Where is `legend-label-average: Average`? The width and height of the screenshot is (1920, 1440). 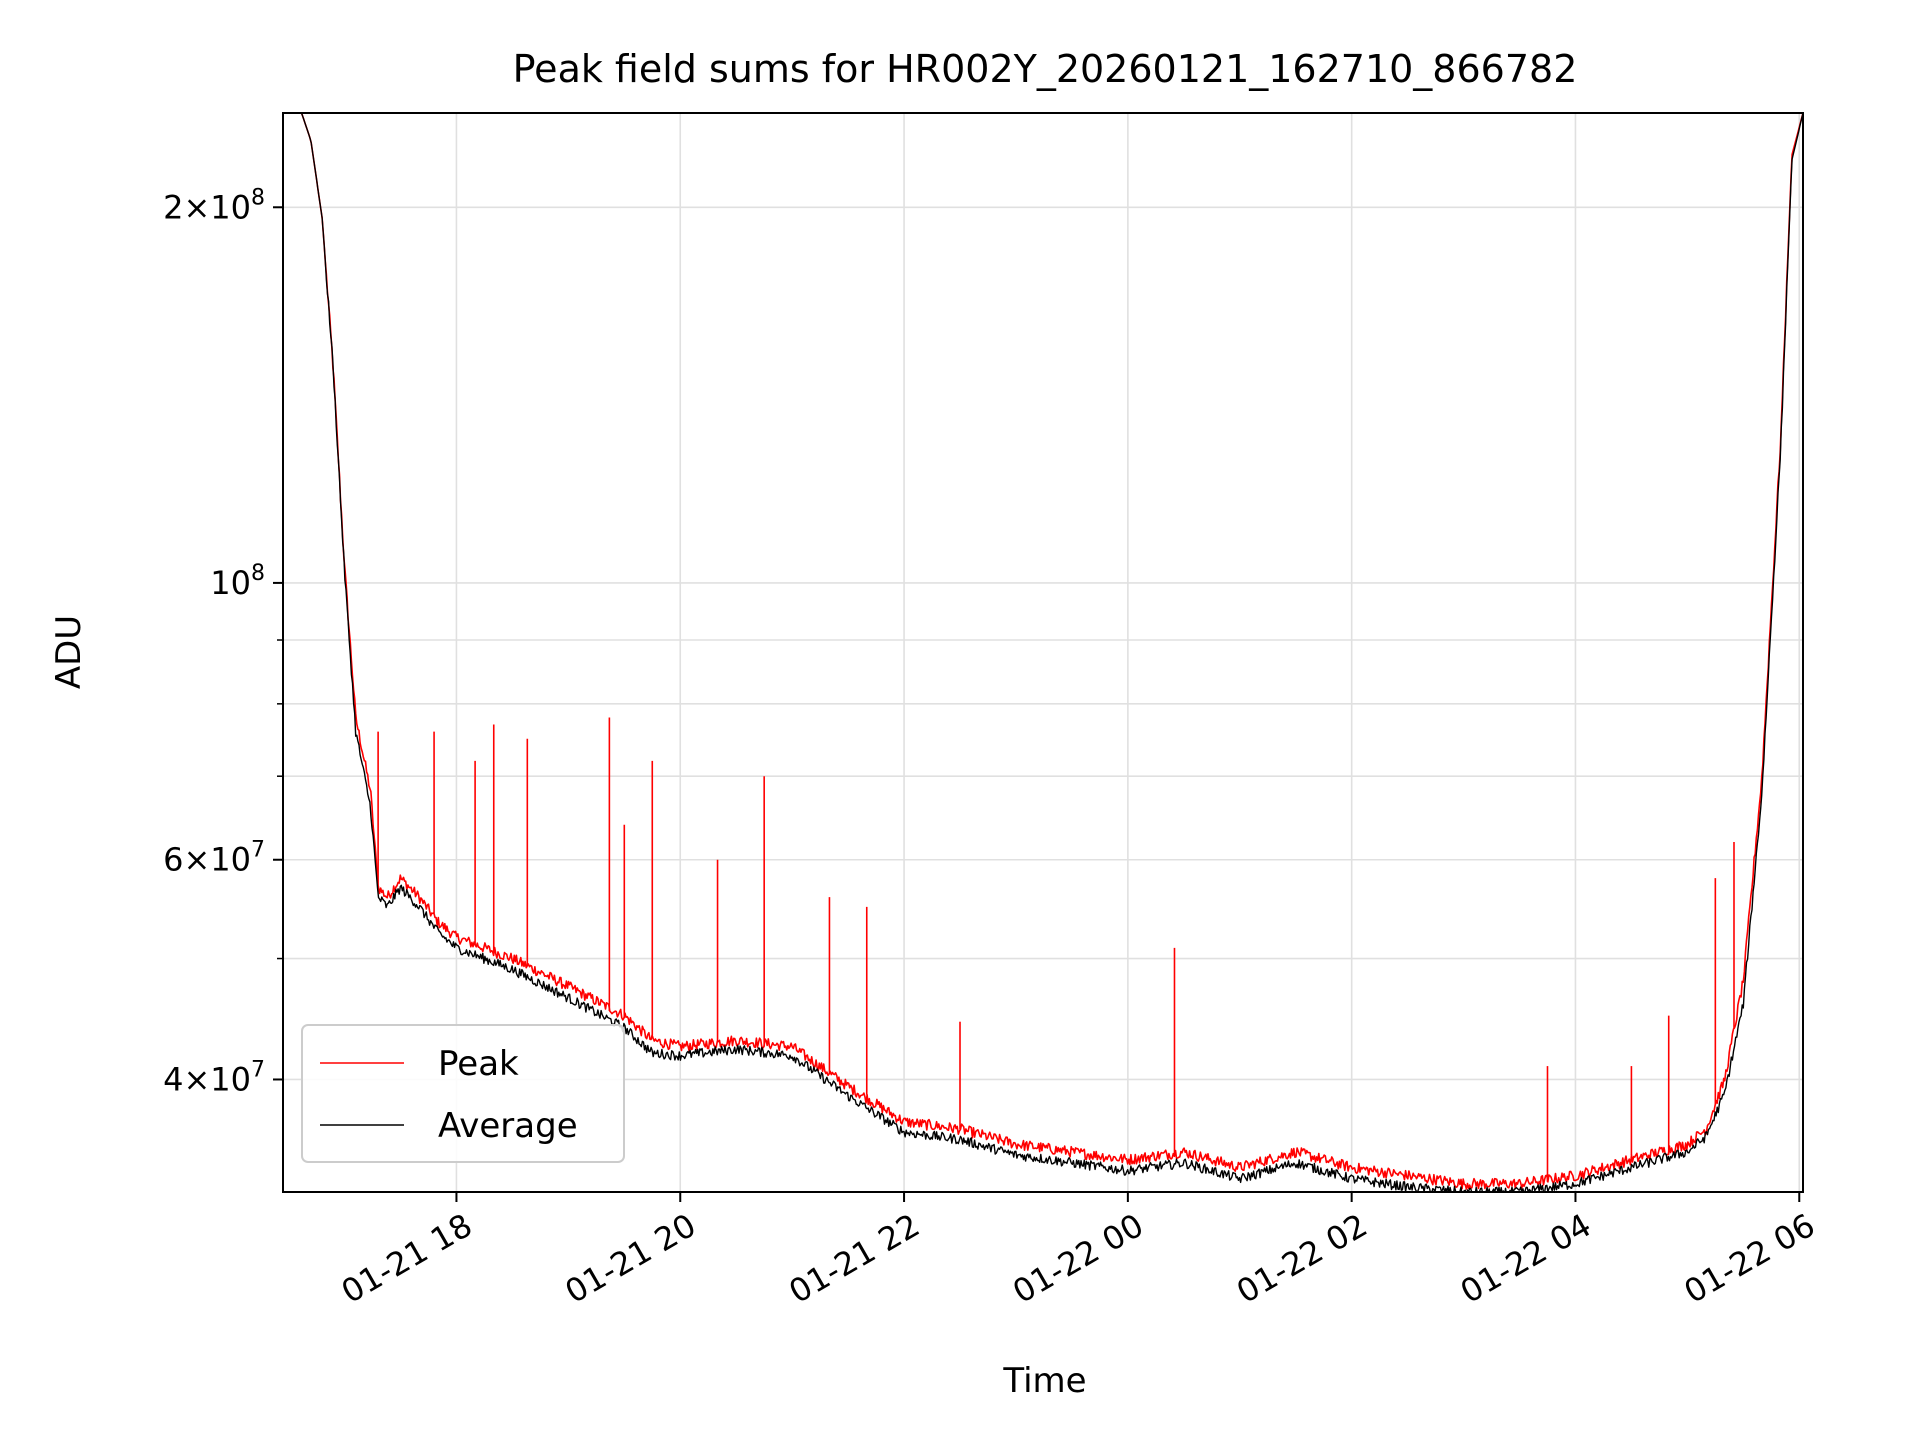
legend-label-average: Average is located at coordinates (508, 1126).